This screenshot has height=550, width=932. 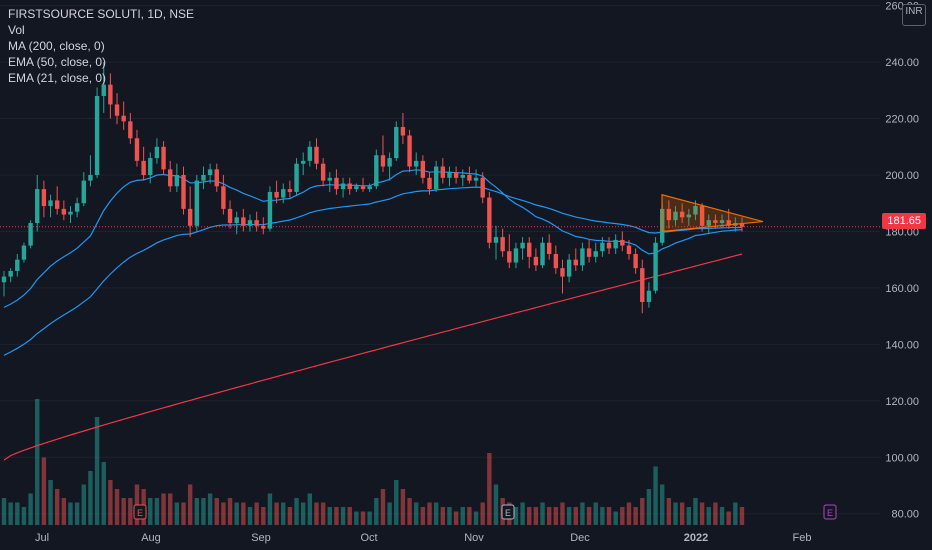 What do you see at coordinates (16, 30) in the screenshot?
I see `volume-indicator-label: Vol` at bounding box center [16, 30].